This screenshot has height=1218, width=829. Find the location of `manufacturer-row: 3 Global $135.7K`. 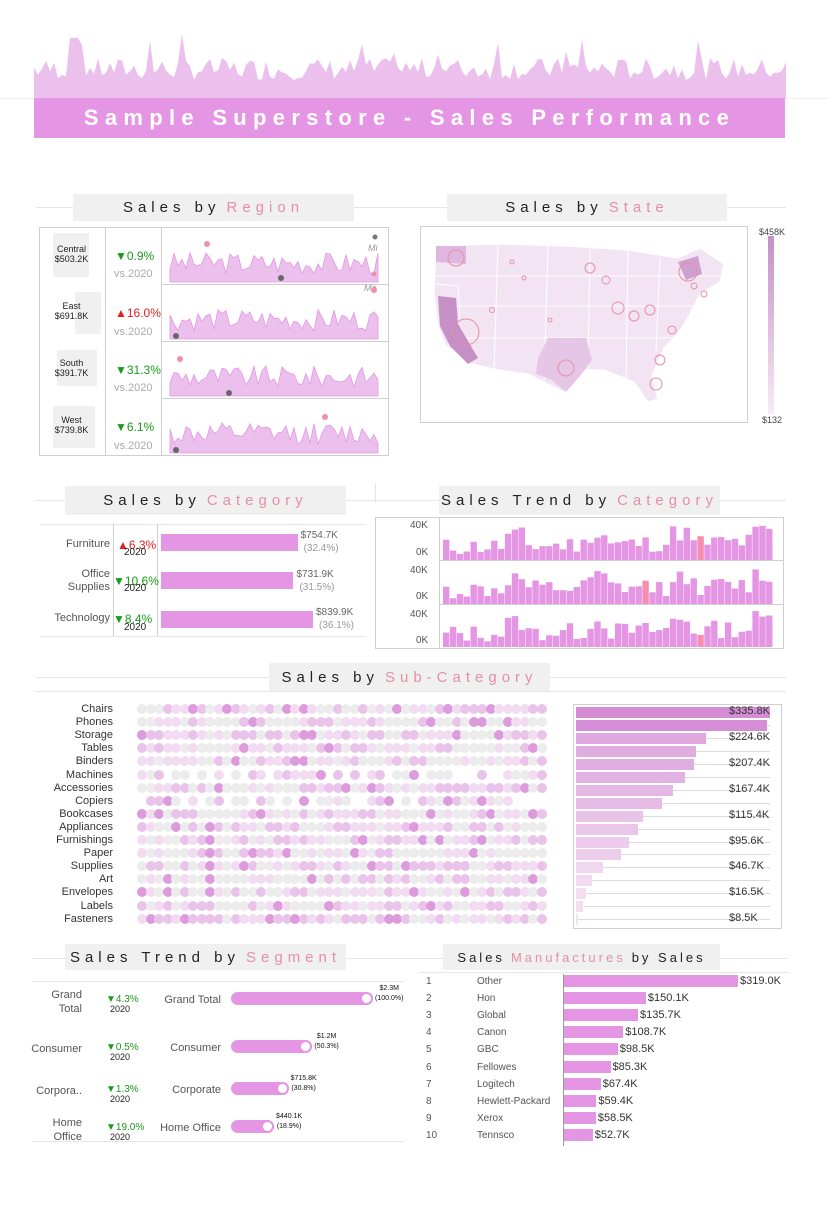

manufacturer-row: 3 Global $135.7K is located at coordinates (604, 1016).